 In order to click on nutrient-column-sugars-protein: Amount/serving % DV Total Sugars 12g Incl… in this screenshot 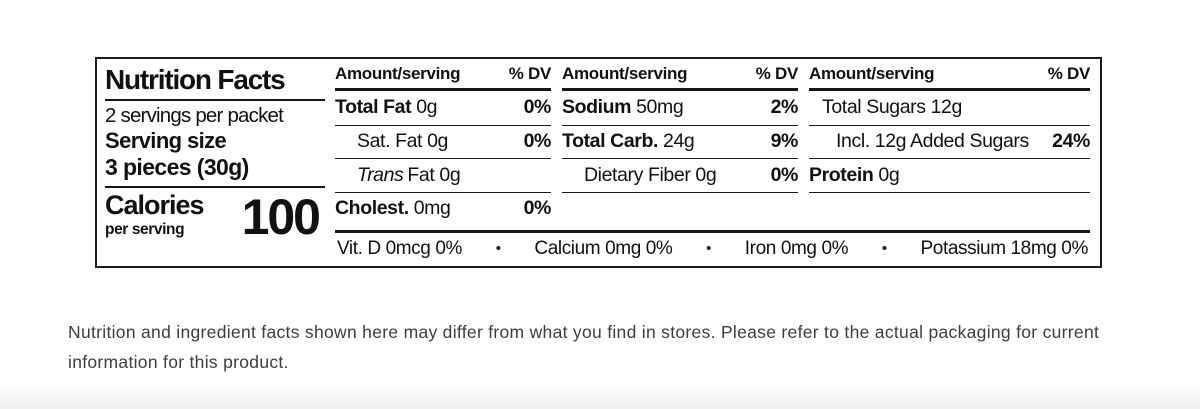, I will do `click(949, 142)`.